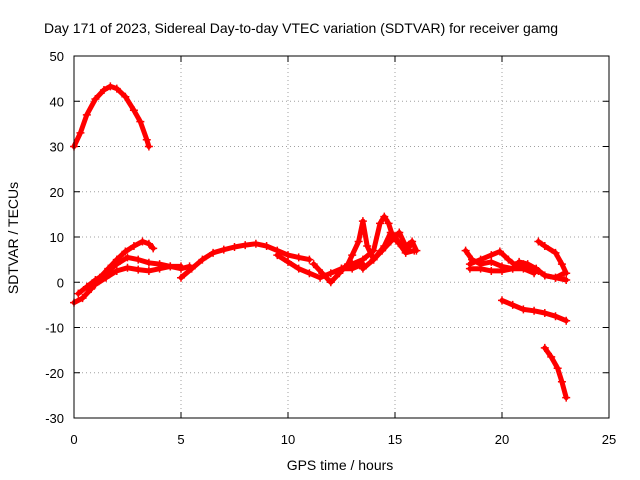  What do you see at coordinates (54, 373) in the screenshot?
I see `y-tick-label: -20` at bounding box center [54, 373].